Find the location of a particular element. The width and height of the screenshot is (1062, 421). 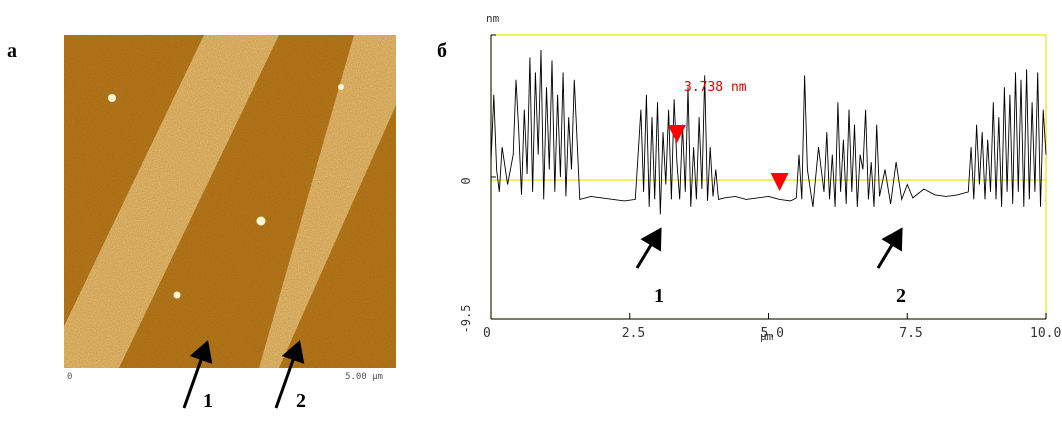

scale-end-label: 5.00 μm is located at coordinates (364, 377).